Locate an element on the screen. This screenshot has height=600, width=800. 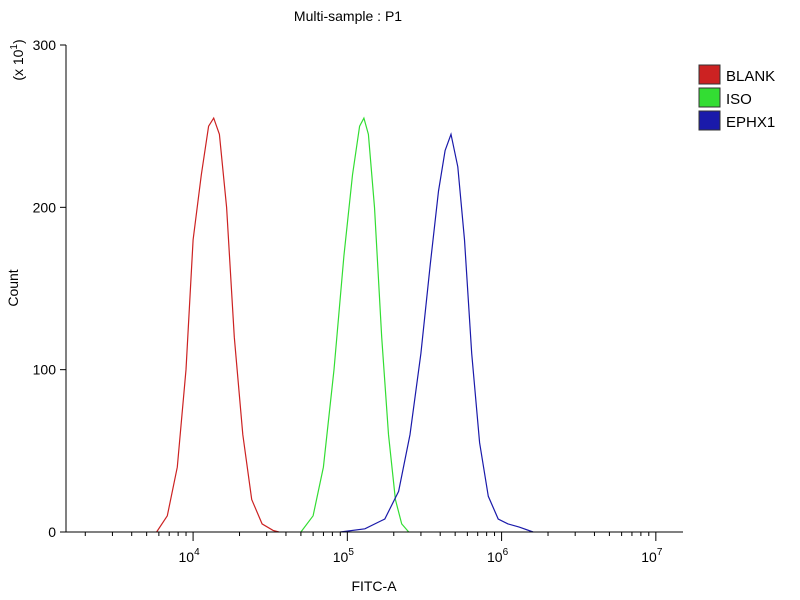
legend: BLANK ISO EPHX1 is located at coordinates (736, 97).